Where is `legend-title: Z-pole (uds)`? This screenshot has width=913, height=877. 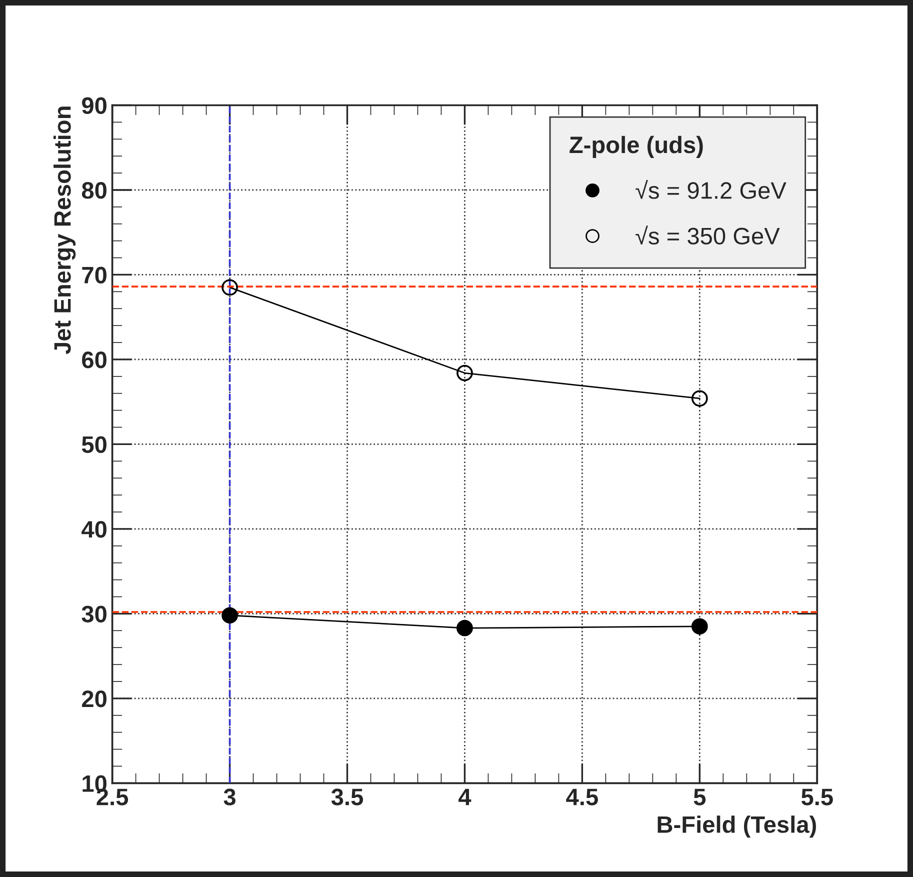
legend-title: Z-pole (uds) is located at coordinates (636, 147).